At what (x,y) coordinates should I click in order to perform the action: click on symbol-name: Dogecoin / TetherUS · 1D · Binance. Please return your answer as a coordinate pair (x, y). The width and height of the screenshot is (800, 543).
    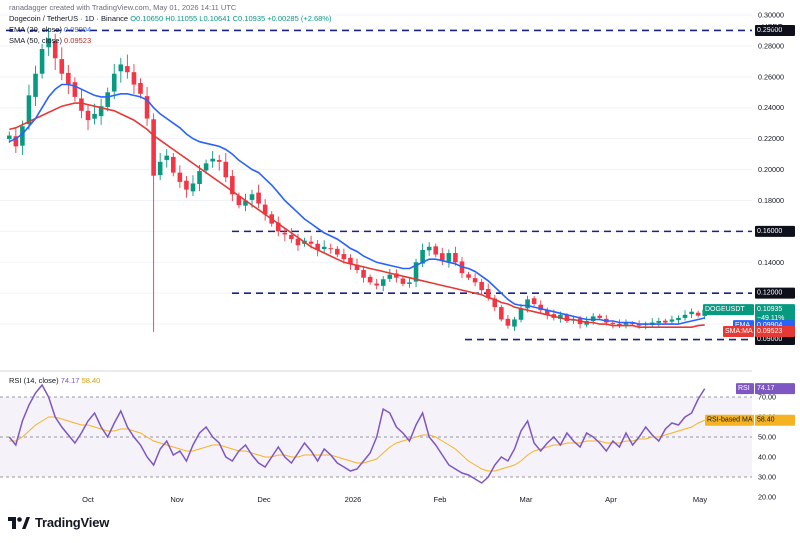
    Looking at the image, I should click on (69, 18).